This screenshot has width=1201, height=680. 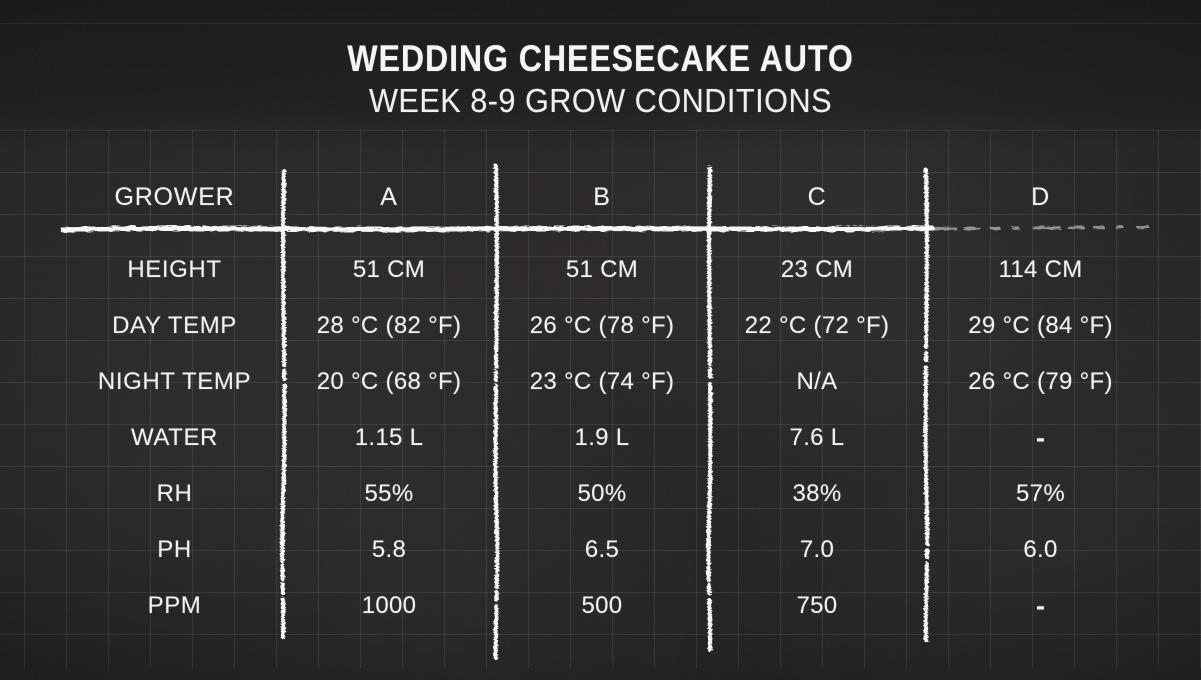 I want to click on column-header-grower: GROWER, so click(x=174, y=196).